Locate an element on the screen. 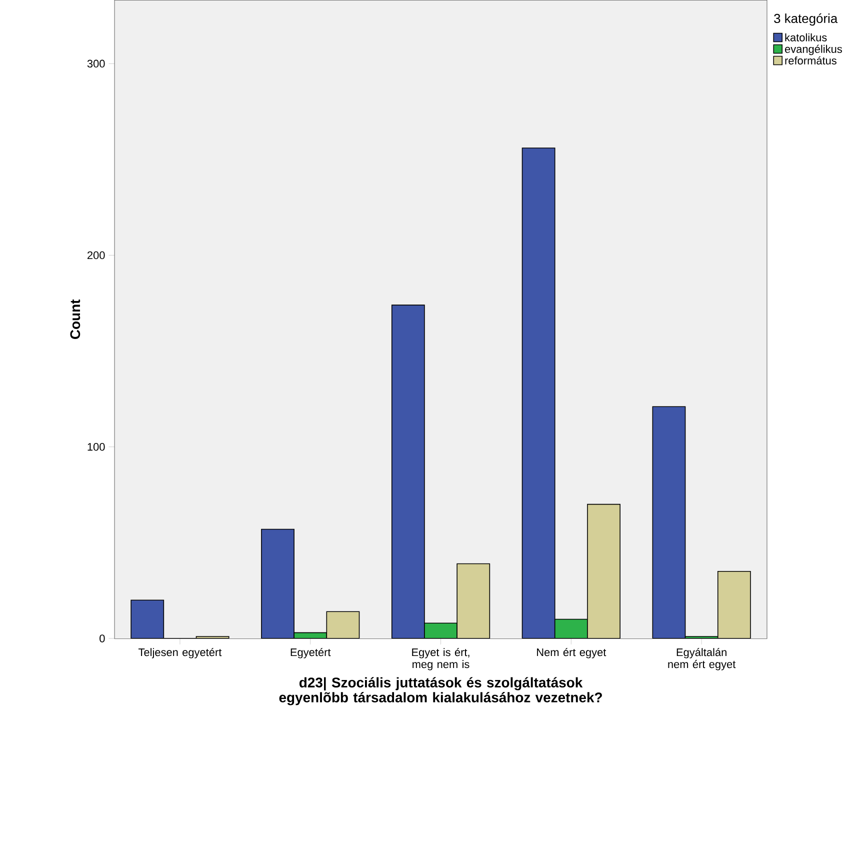  legend-title: 3 kategória is located at coordinates (806, 20).